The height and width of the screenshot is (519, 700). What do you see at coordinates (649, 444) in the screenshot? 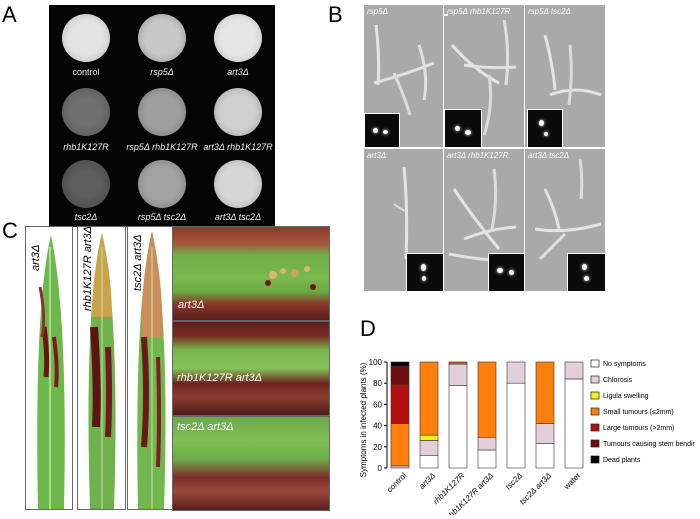
I see `legend-label: Tumours causing stem bending` at bounding box center [649, 444].